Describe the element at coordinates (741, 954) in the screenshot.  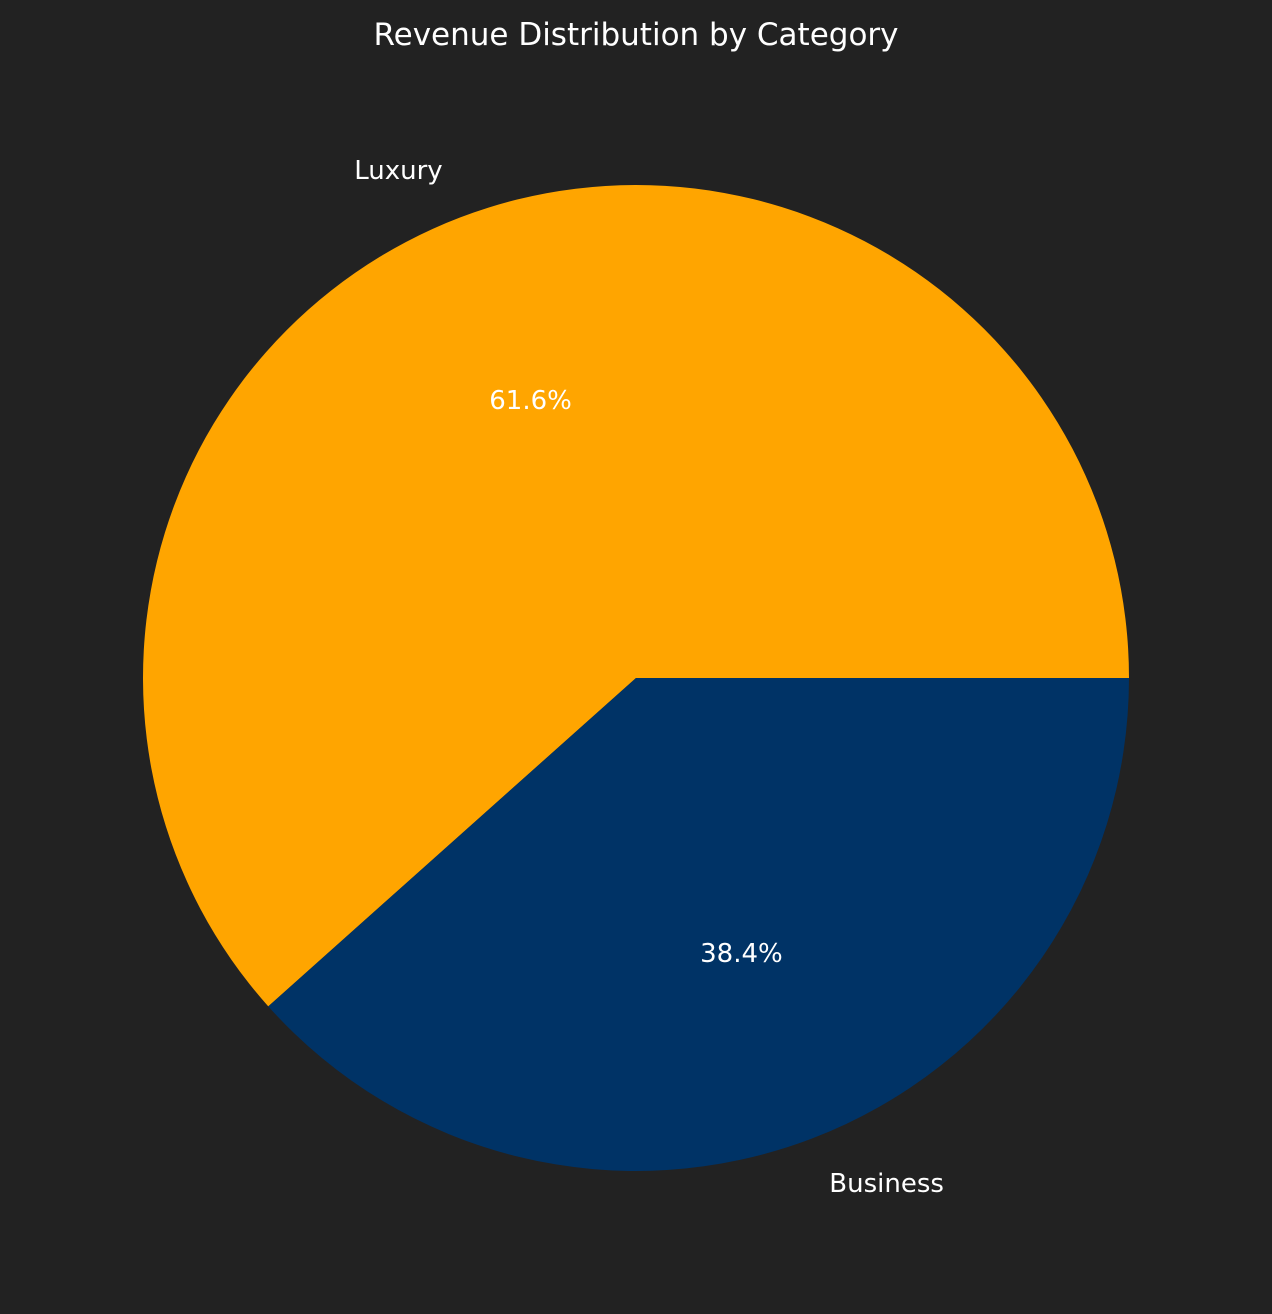
I see `pct-label-business: 38.4%` at that location.